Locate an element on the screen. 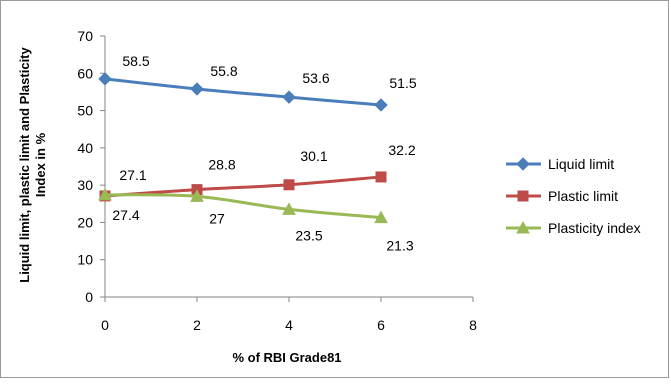  legend-label: Plastic limit is located at coordinates (583, 196).